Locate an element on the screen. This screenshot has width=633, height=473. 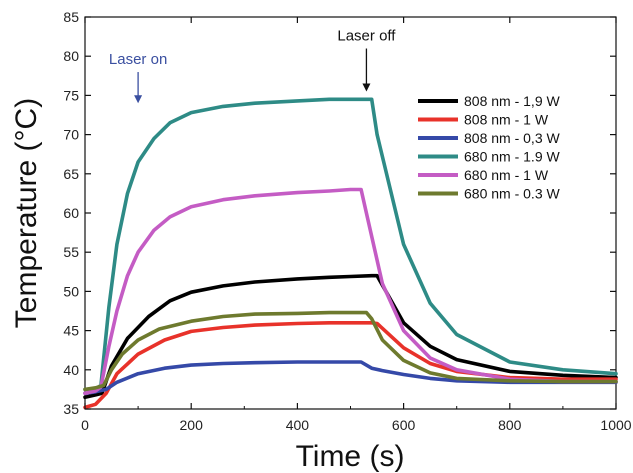
x-tick-label: 800 is located at coordinates (510, 425).